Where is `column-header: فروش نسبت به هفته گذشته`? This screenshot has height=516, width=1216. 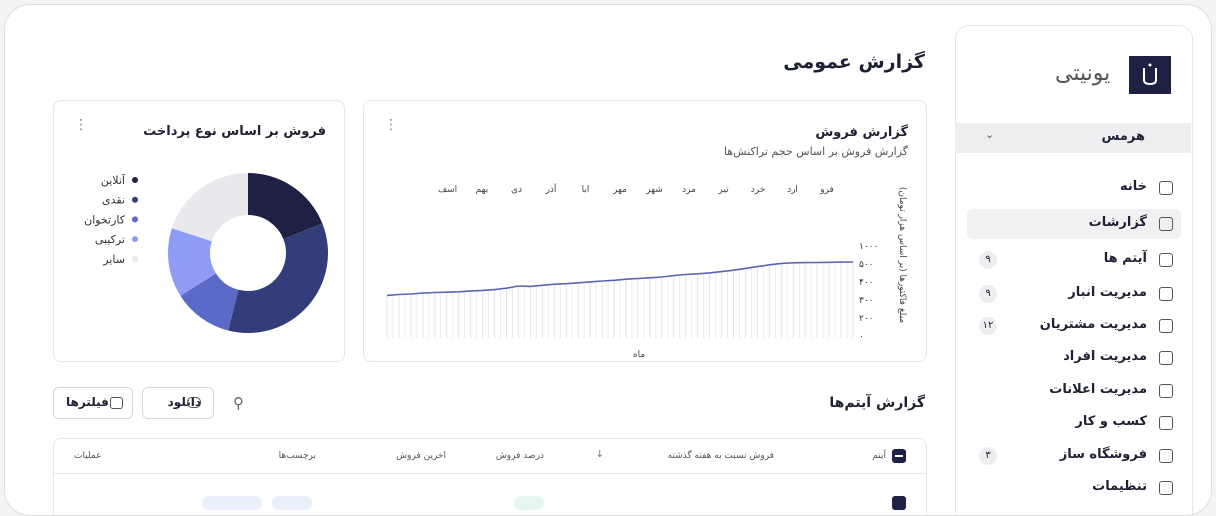
column-header: فروش نسبت به هفته گذشته is located at coordinates (720, 456).